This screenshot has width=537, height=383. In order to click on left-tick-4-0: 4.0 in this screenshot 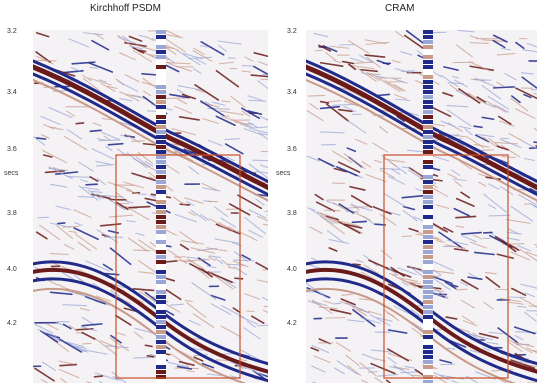, I will do `click(12, 269)`.